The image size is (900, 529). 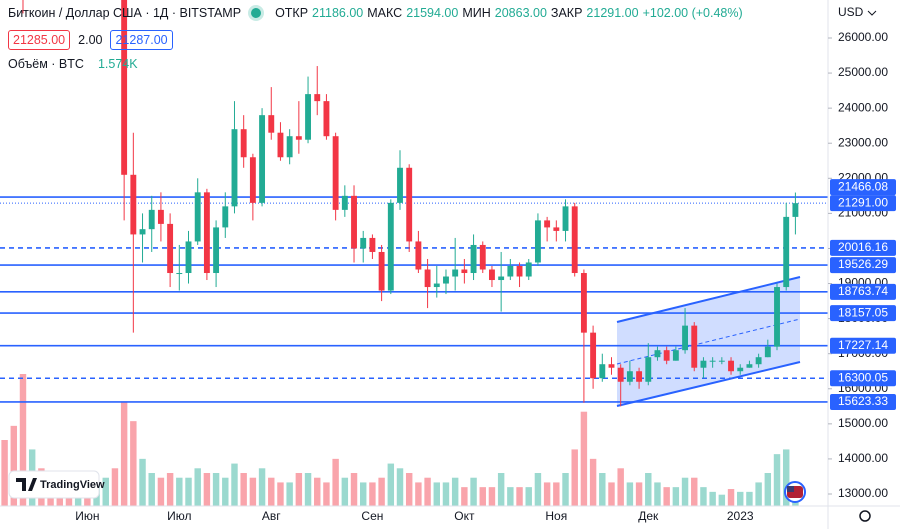 What do you see at coordinates (863, 107) in the screenshot?
I see `y-tick-label: 24000.00` at bounding box center [863, 107].